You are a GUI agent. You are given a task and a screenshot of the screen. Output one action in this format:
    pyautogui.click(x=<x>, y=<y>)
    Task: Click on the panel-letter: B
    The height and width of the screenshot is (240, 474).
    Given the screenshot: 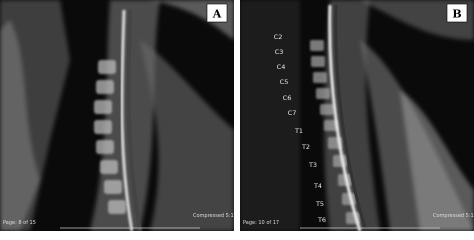 What is the action you would take?
    pyautogui.click(x=456, y=14)
    